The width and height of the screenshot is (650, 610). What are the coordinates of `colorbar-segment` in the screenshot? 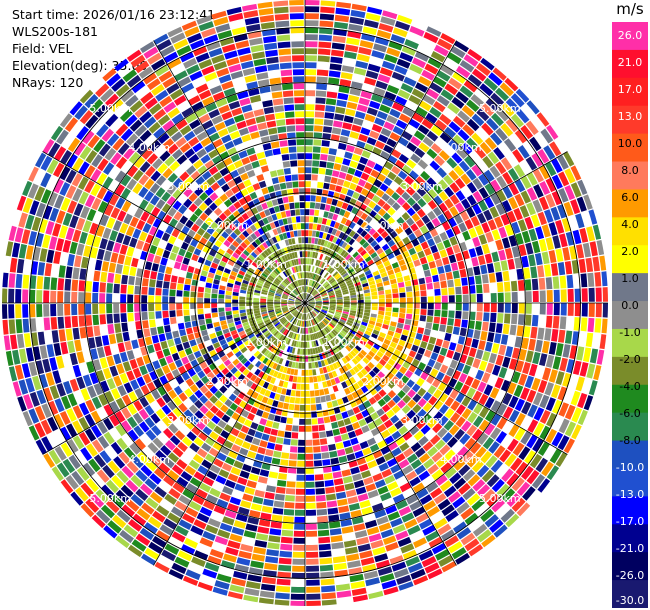 It's located at (630, 510).